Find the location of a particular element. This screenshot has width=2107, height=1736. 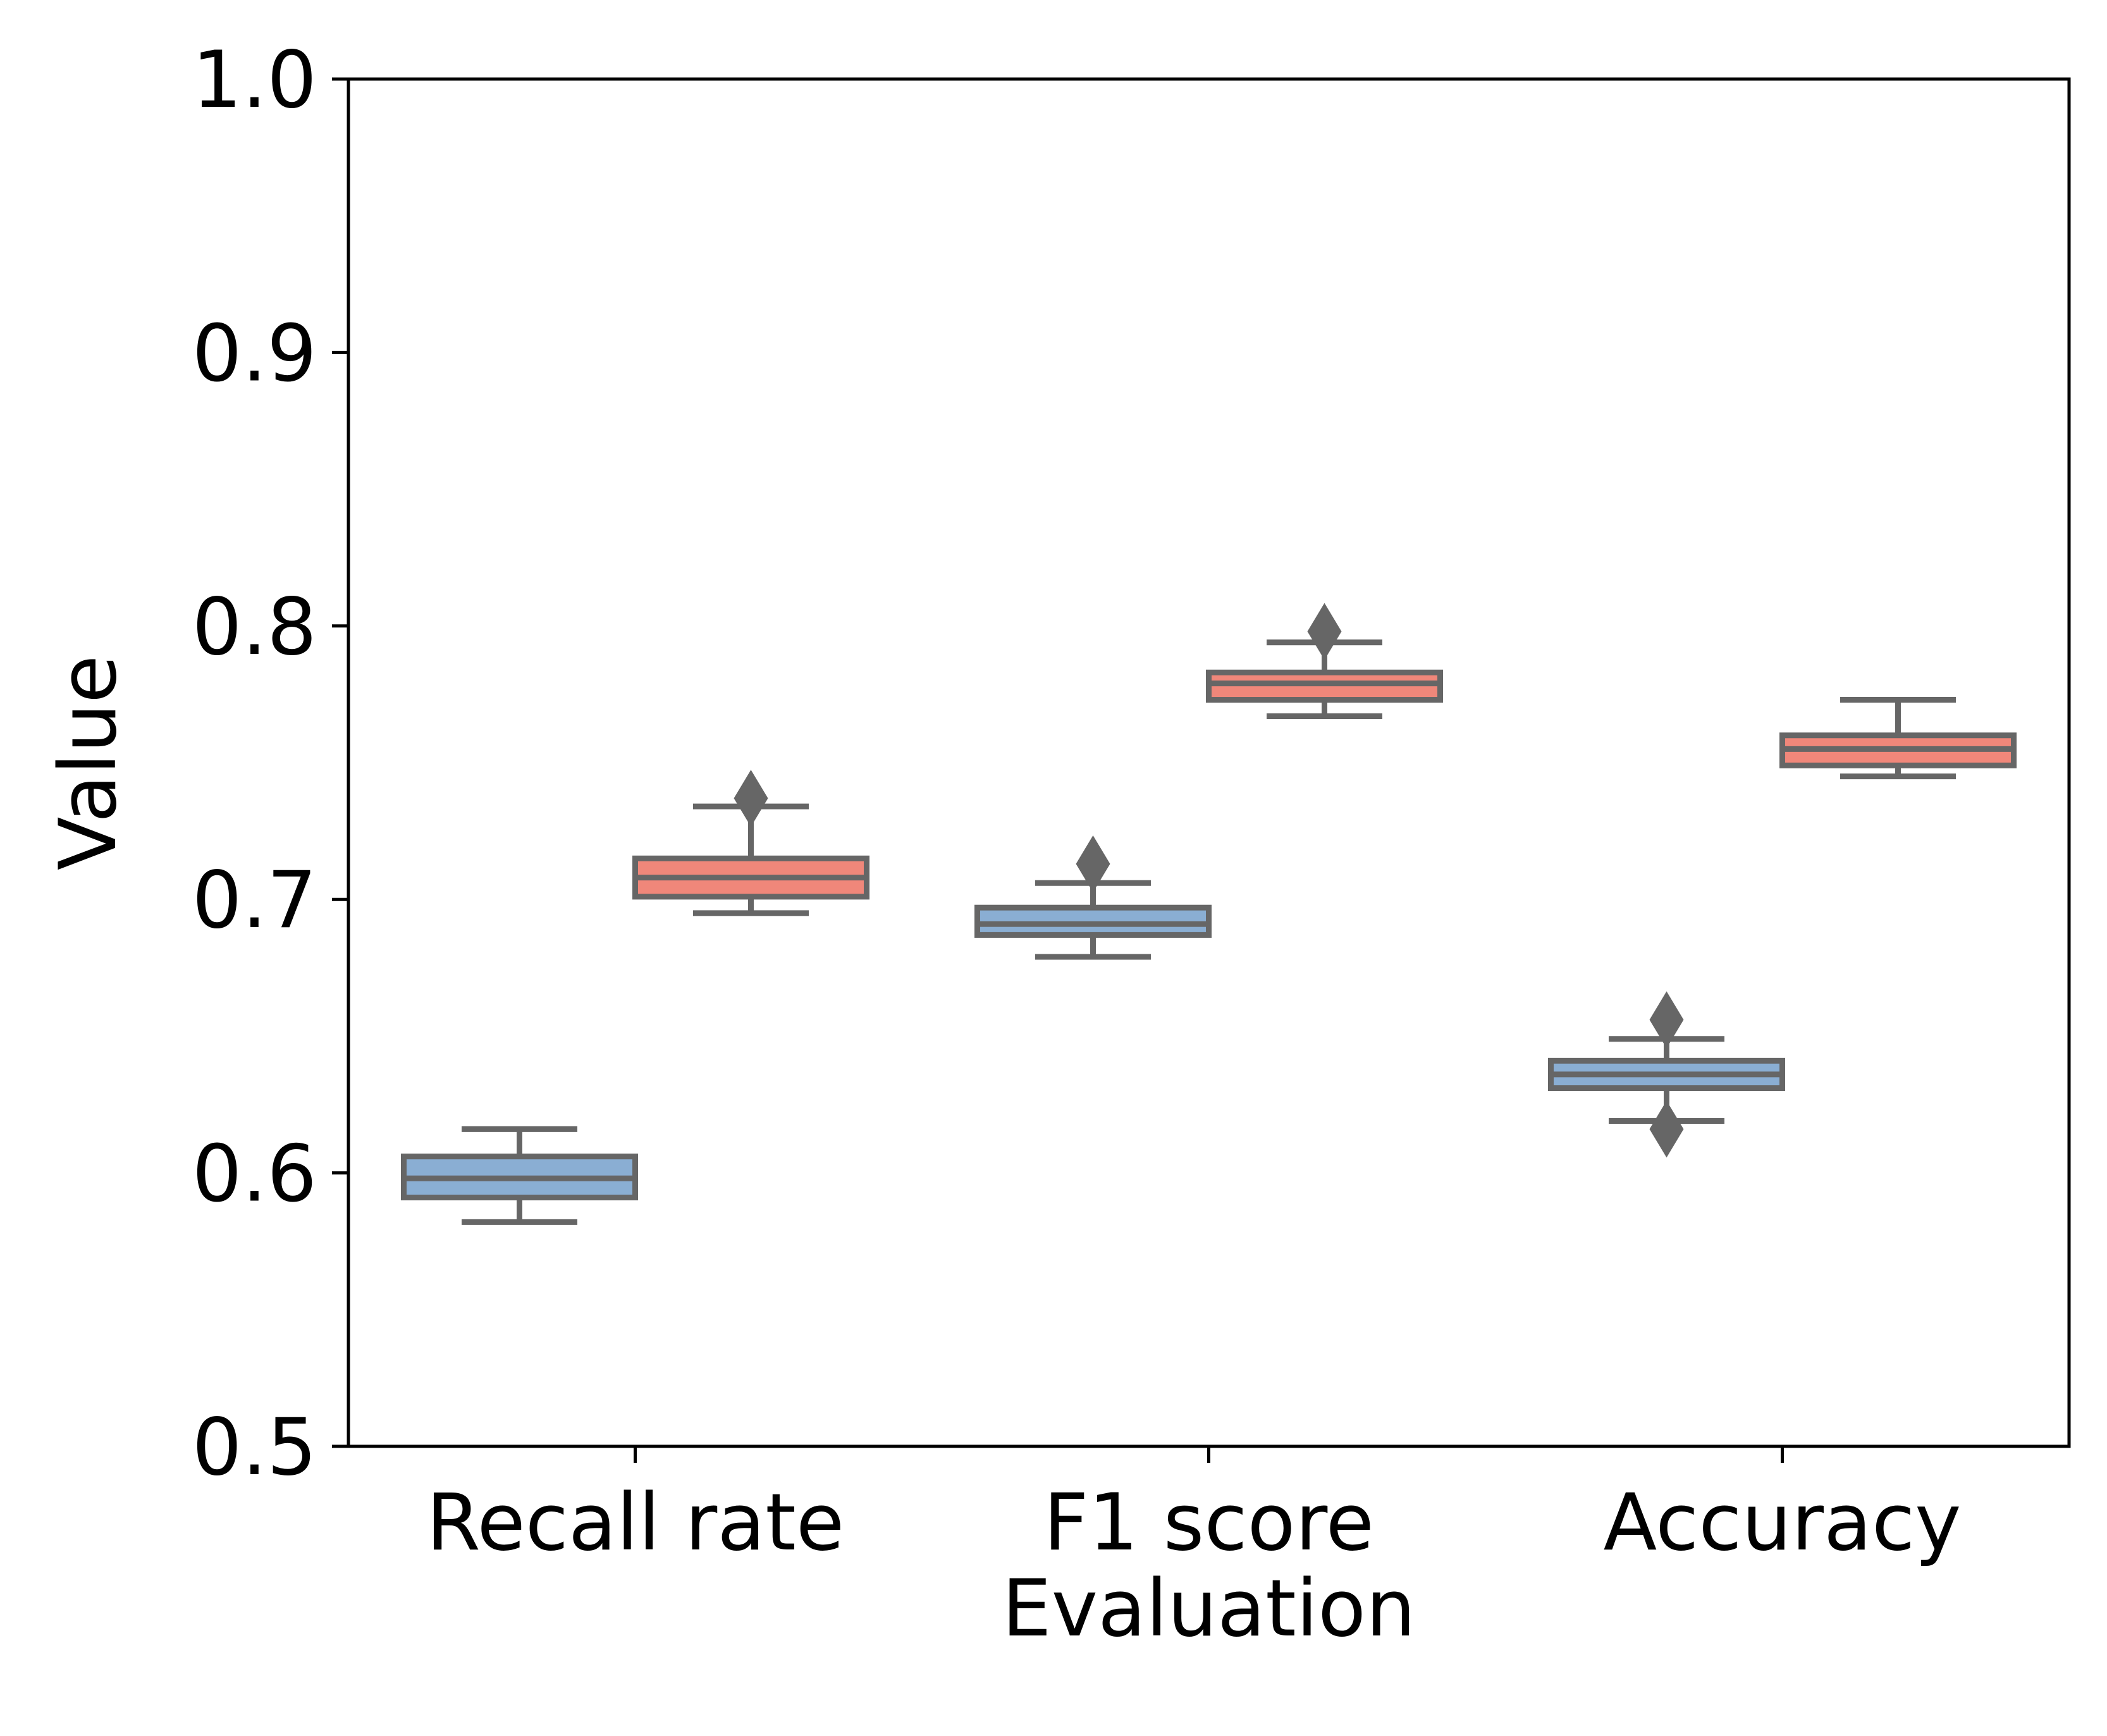

y-tick-label: 0.8 is located at coordinates (254, 627).